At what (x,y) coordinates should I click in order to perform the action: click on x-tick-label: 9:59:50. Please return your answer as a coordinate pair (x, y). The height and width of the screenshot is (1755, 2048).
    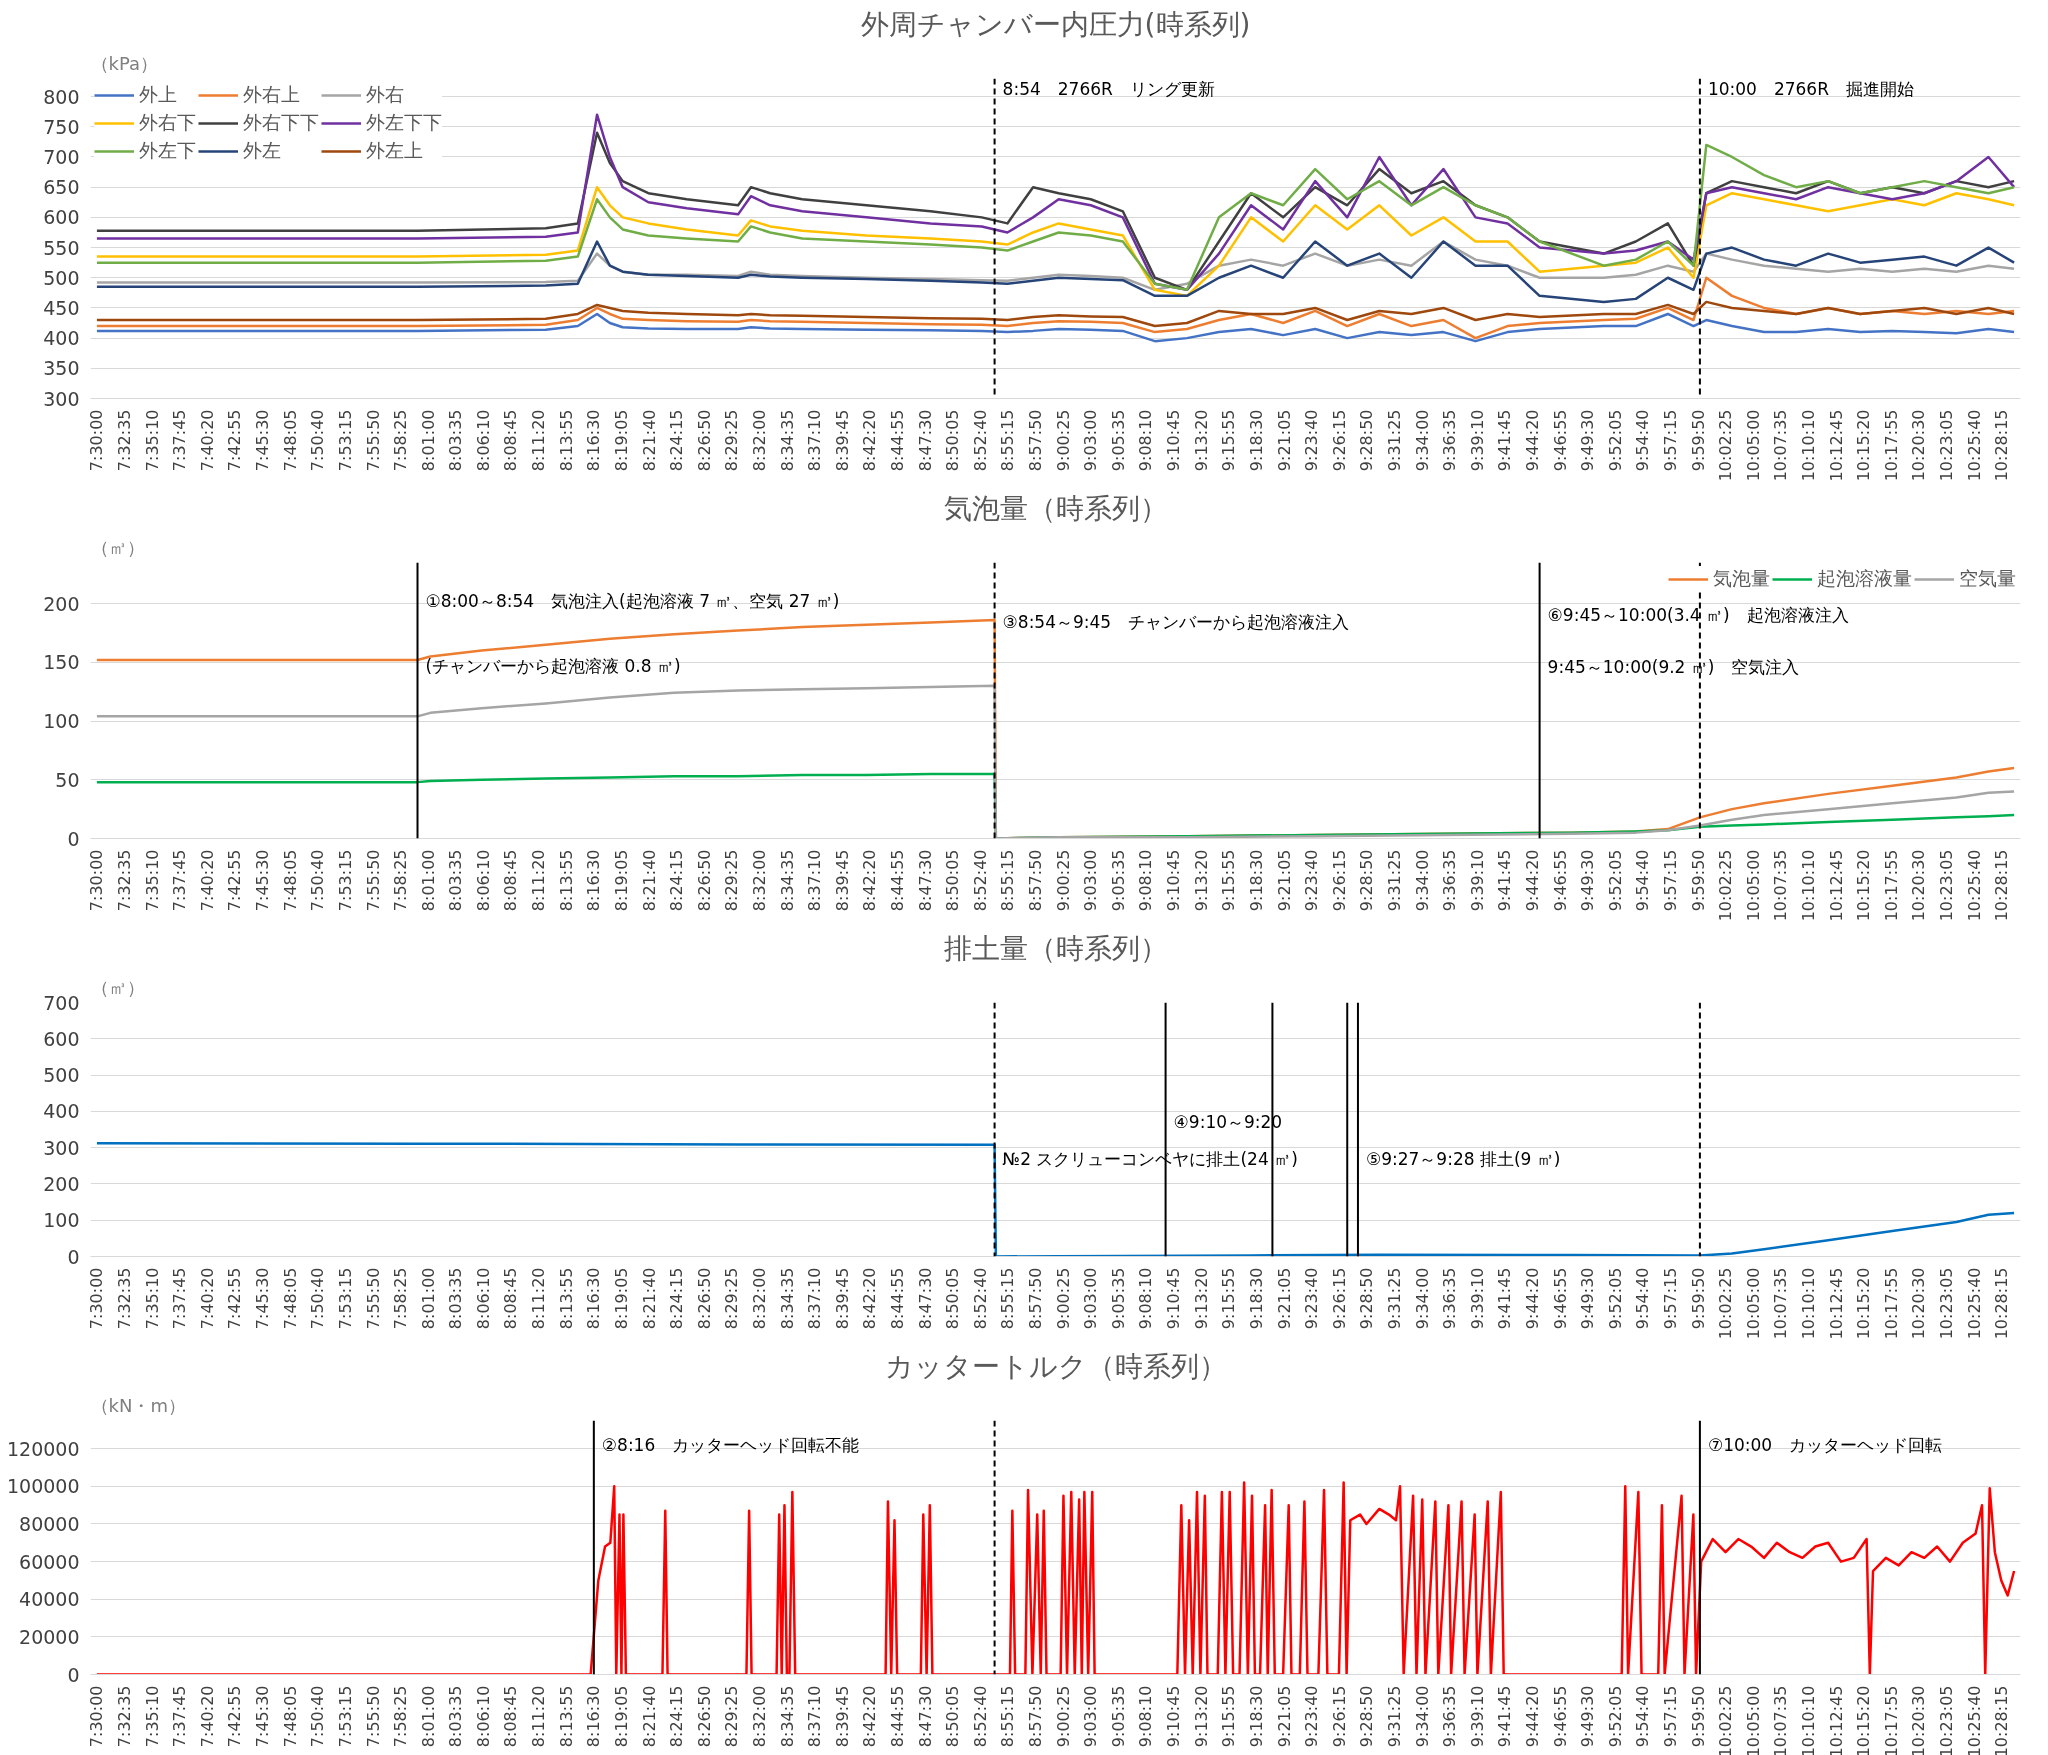
    Looking at the image, I should click on (1698, 1298).